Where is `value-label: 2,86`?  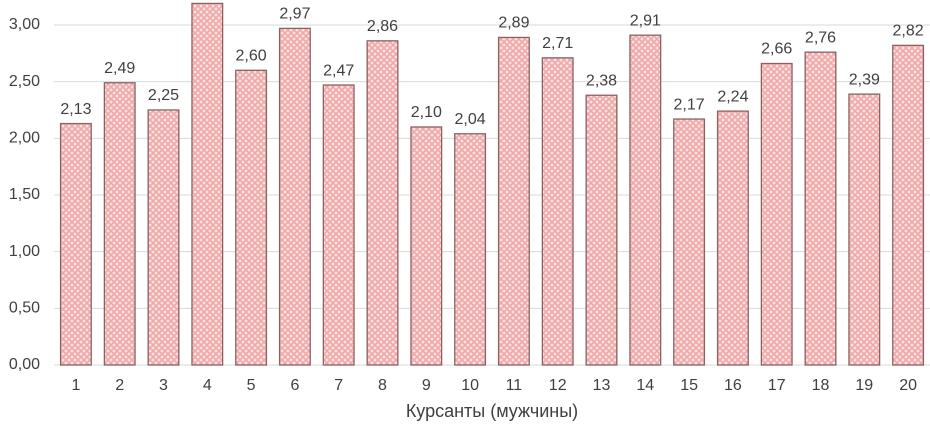
value-label: 2,86 is located at coordinates (382, 26).